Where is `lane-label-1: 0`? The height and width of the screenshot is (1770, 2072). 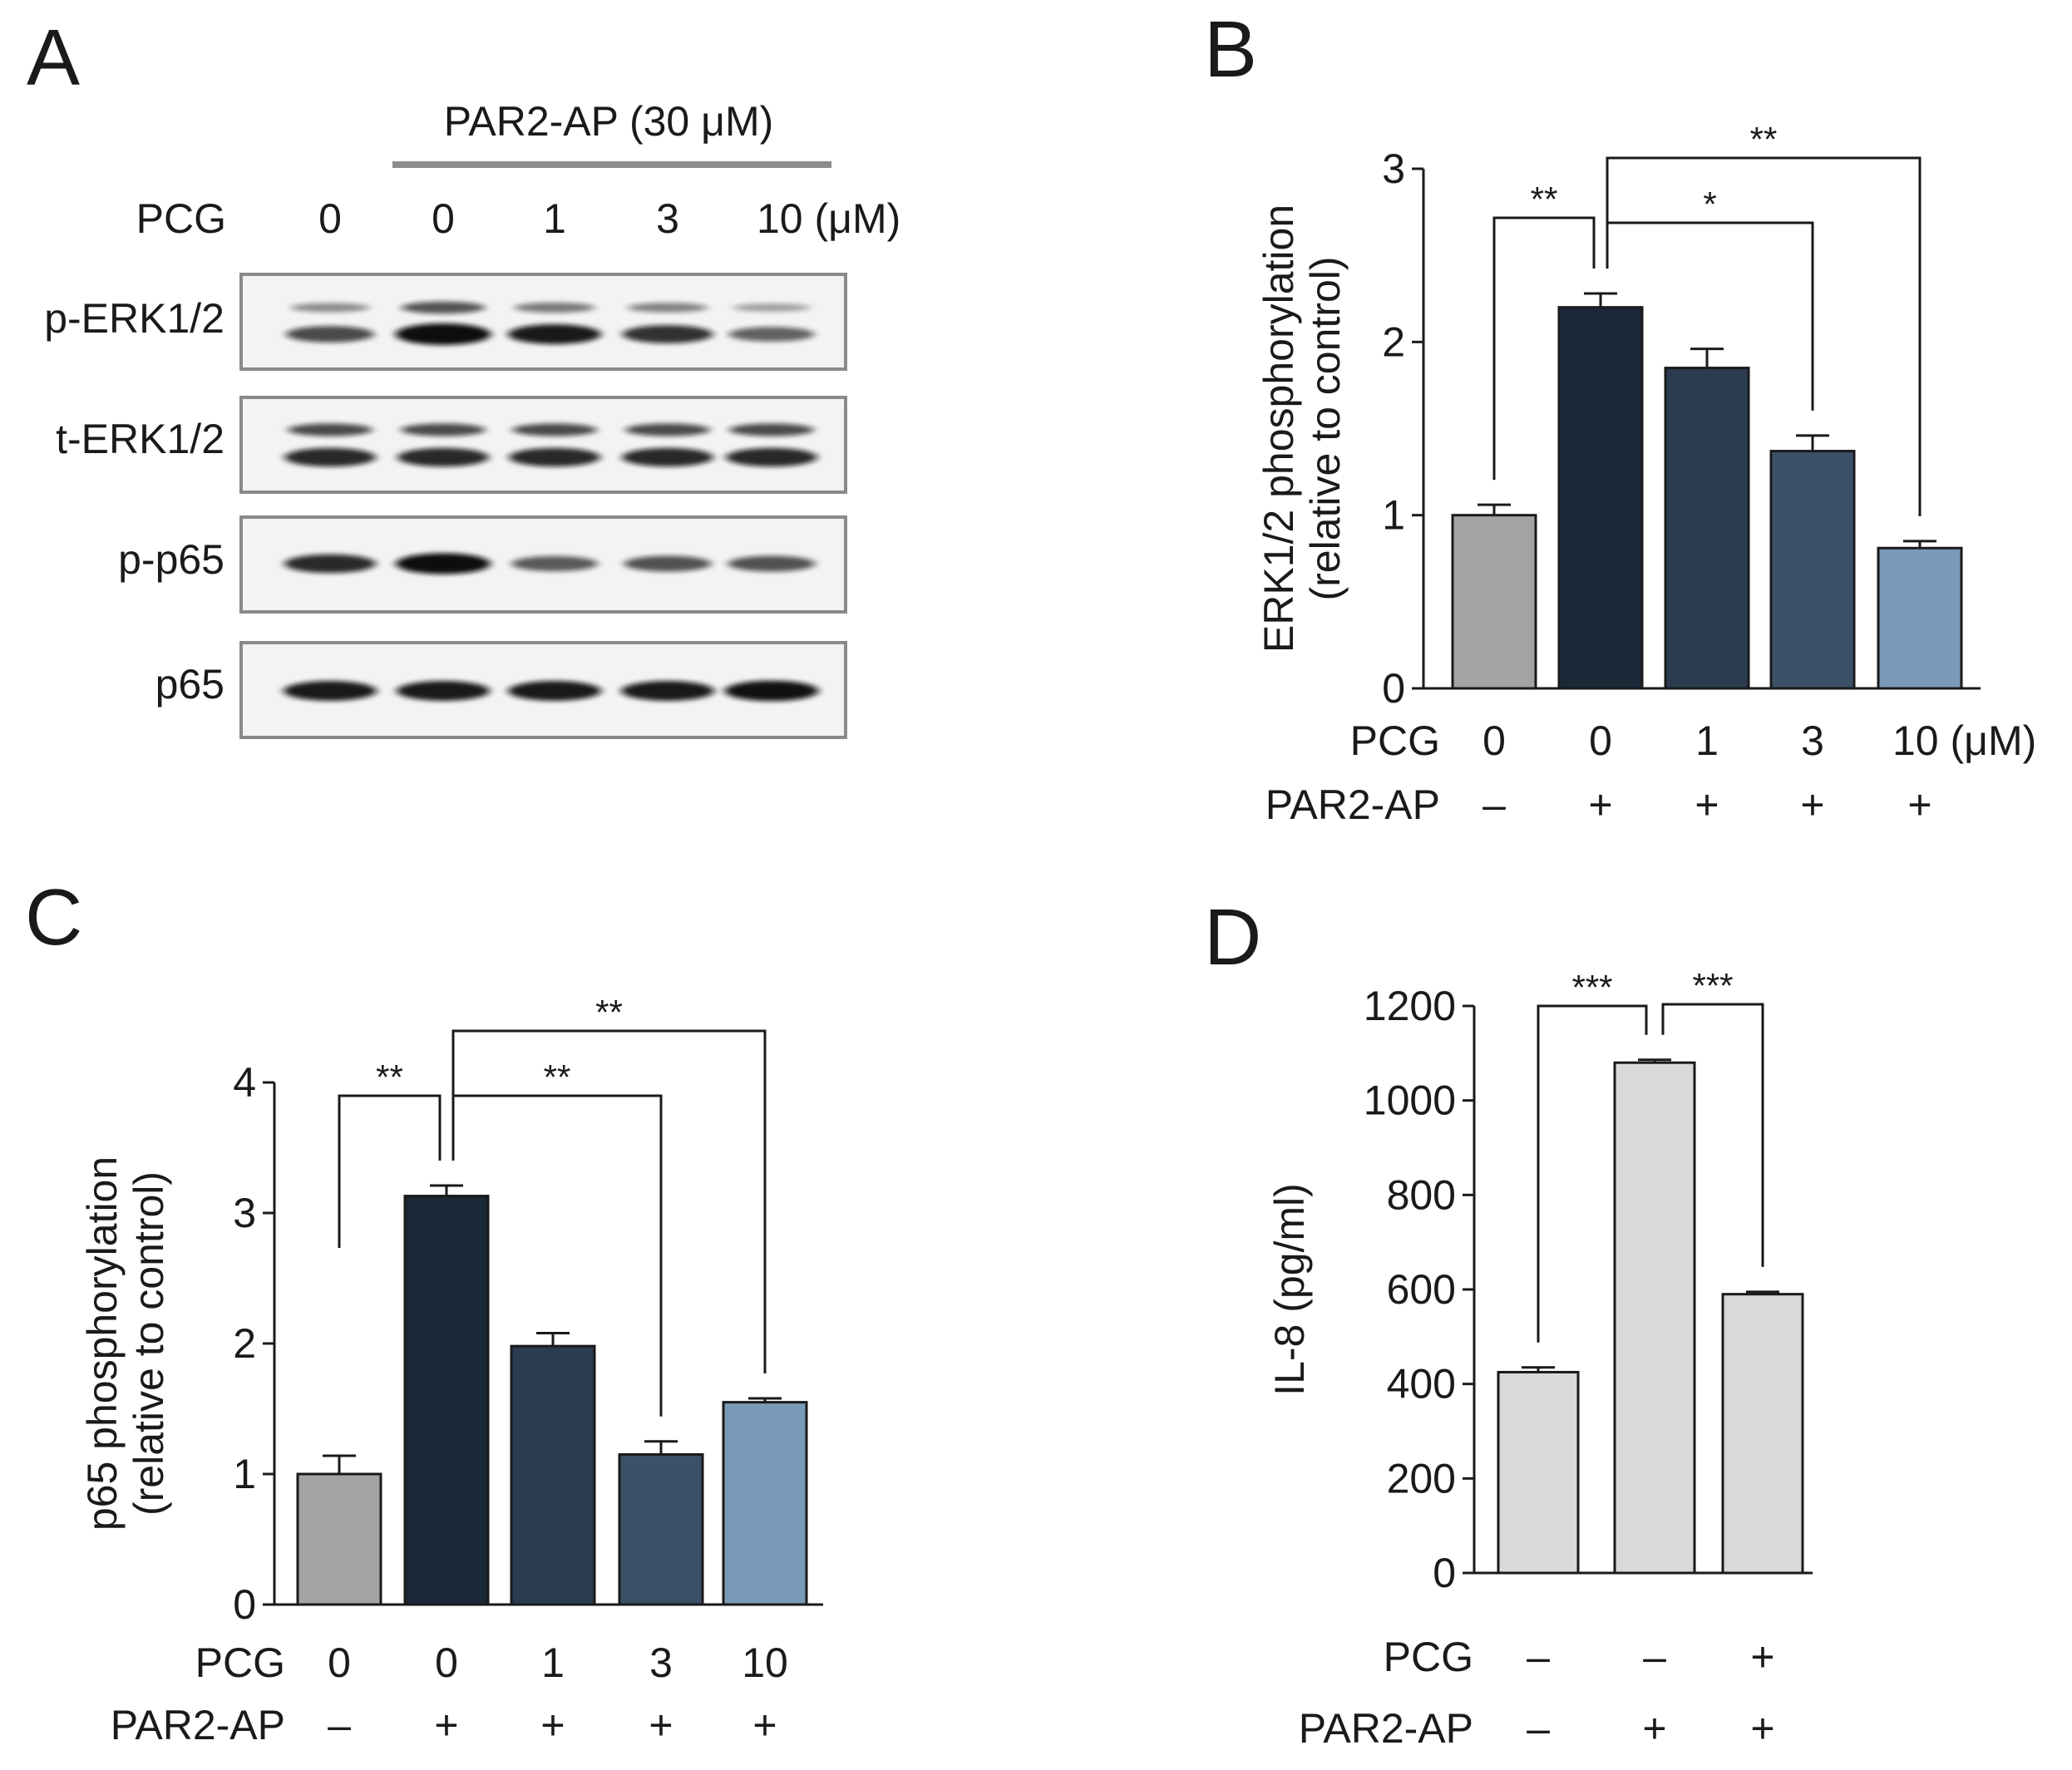 lane-label-1: 0 is located at coordinates (330, 218).